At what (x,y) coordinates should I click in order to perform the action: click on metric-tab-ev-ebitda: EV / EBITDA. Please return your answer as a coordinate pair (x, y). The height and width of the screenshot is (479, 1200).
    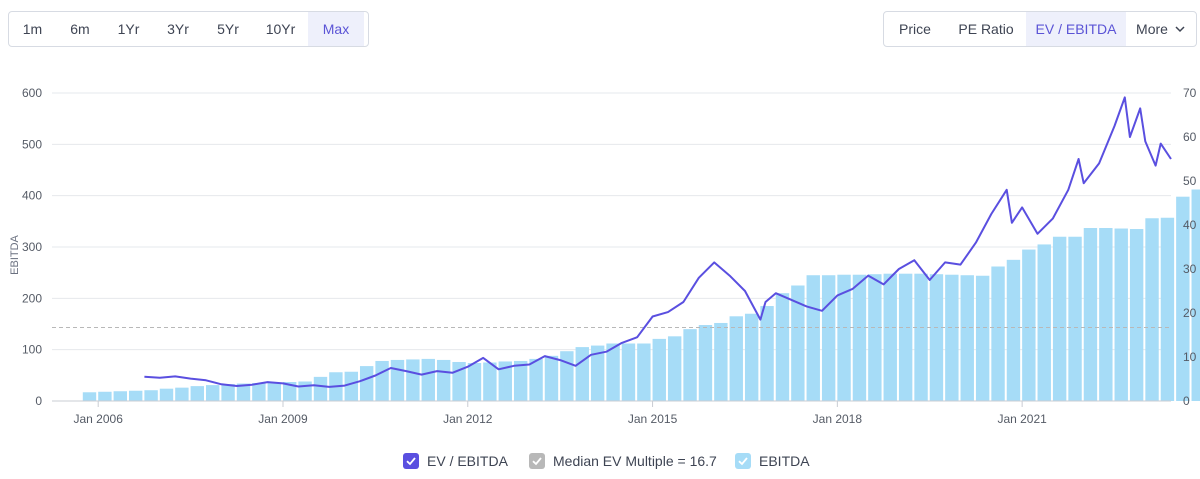
    Looking at the image, I should click on (1076, 29).